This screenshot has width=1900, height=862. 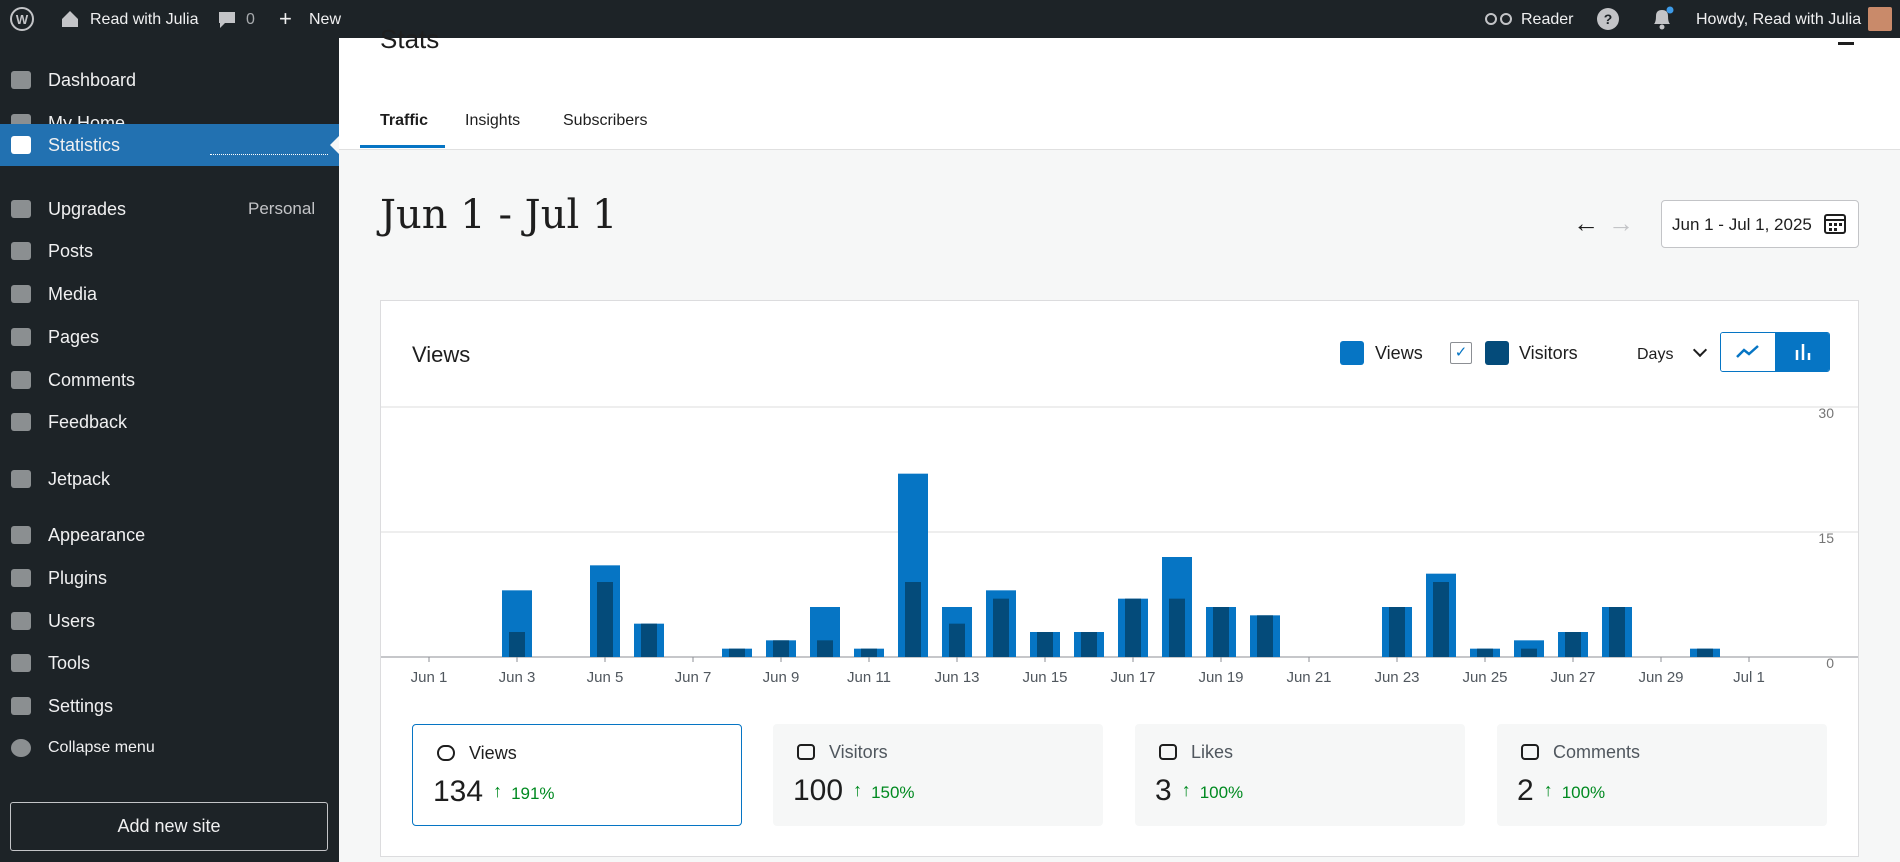 What do you see at coordinates (893, 792) in the screenshot?
I see `stat-change: 150%` at bounding box center [893, 792].